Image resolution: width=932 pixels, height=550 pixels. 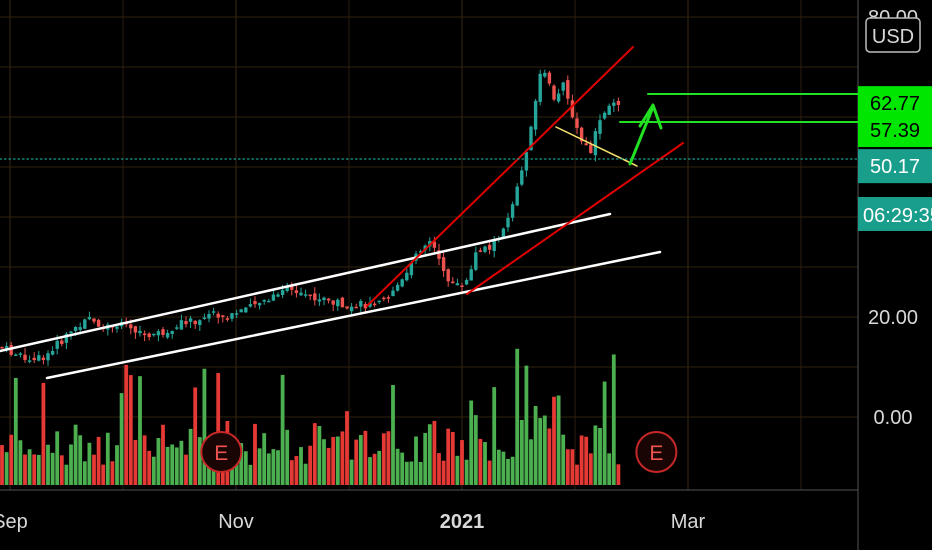 What do you see at coordinates (462, 522) in the screenshot?
I see `time-tick-label: 2021` at bounding box center [462, 522].